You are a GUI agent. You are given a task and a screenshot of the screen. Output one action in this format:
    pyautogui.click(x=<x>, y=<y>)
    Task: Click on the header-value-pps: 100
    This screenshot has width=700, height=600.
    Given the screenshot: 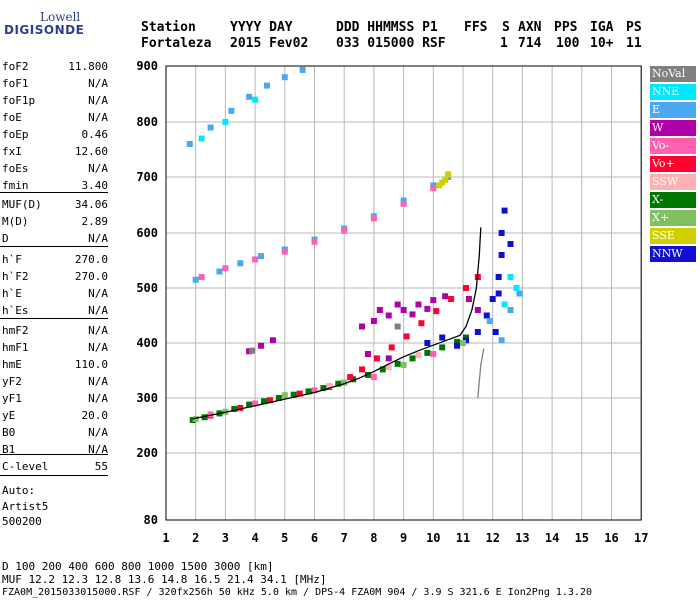 What is the action you would take?
    pyautogui.click(x=568, y=43)
    